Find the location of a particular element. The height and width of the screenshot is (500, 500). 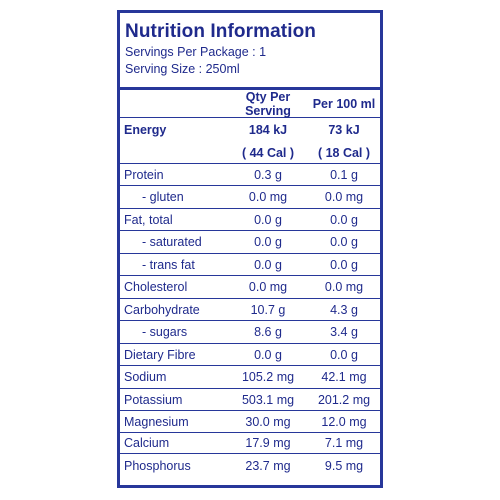

nutrient-row: Phosphorus 23.7 mg 9.5 mg is located at coordinates (250, 465).